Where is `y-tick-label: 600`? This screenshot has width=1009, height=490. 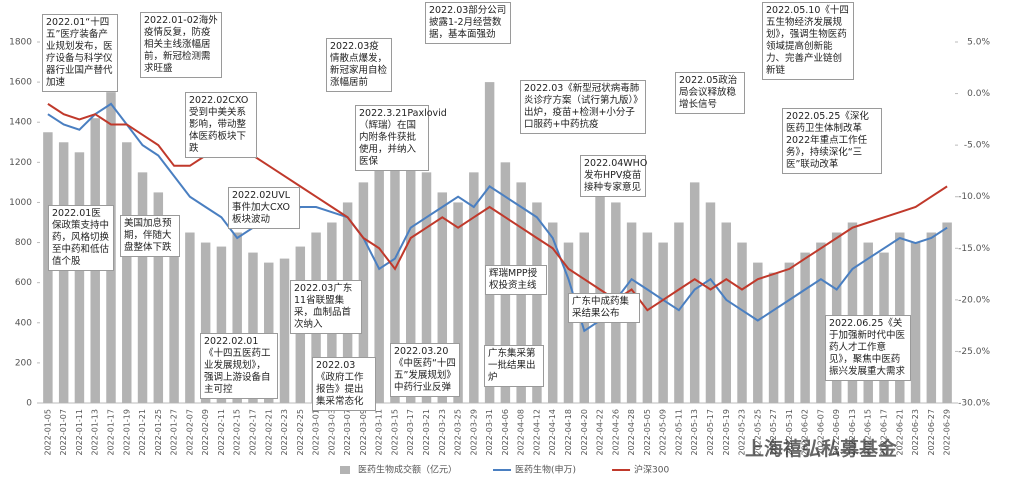
y-tick-label: 600 is located at coordinates (23, 283).